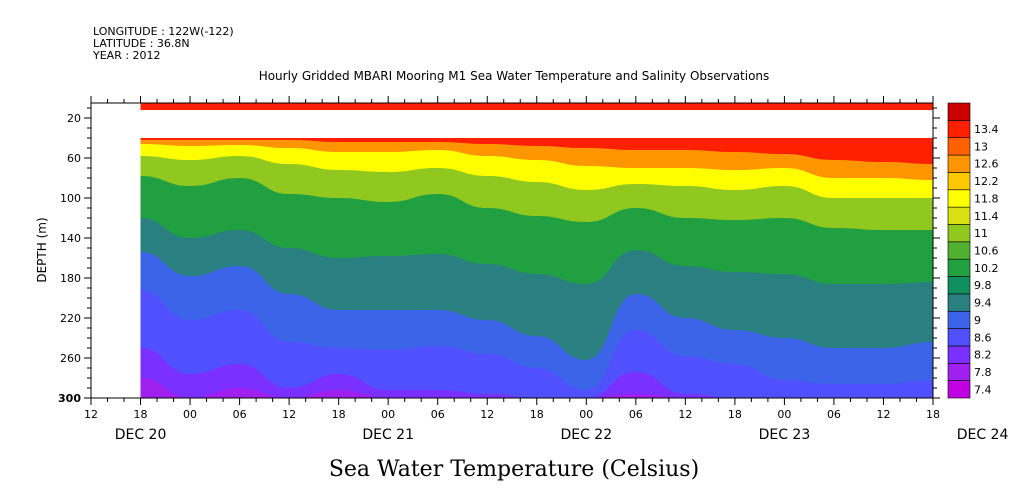  What do you see at coordinates (388, 435) in the screenshot?
I see `x-date-label: DEC 21` at bounding box center [388, 435].